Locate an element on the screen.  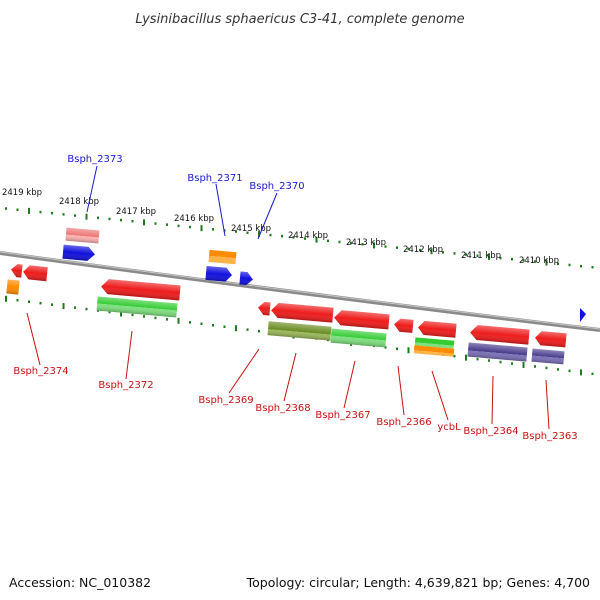
label-bsph-2367: Bsph_2367 is located at coordinates (342, 415).